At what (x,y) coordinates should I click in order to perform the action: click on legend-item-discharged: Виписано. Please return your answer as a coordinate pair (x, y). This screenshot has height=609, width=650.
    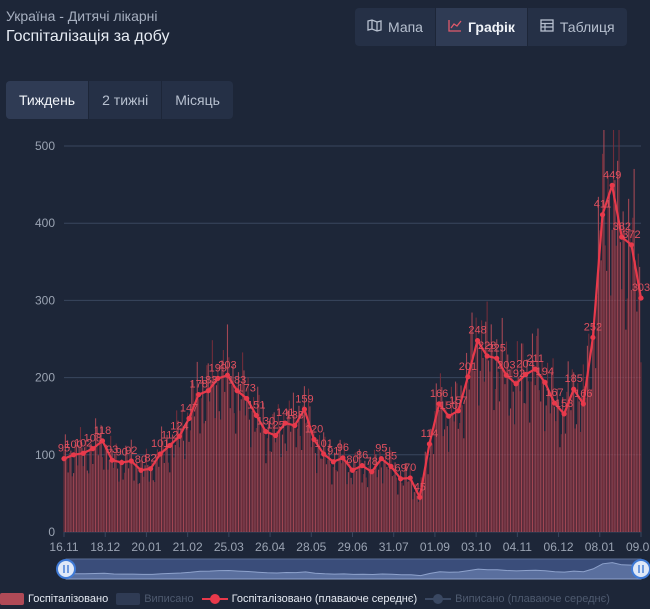
    Looking at the image, I should click on (155, 599).